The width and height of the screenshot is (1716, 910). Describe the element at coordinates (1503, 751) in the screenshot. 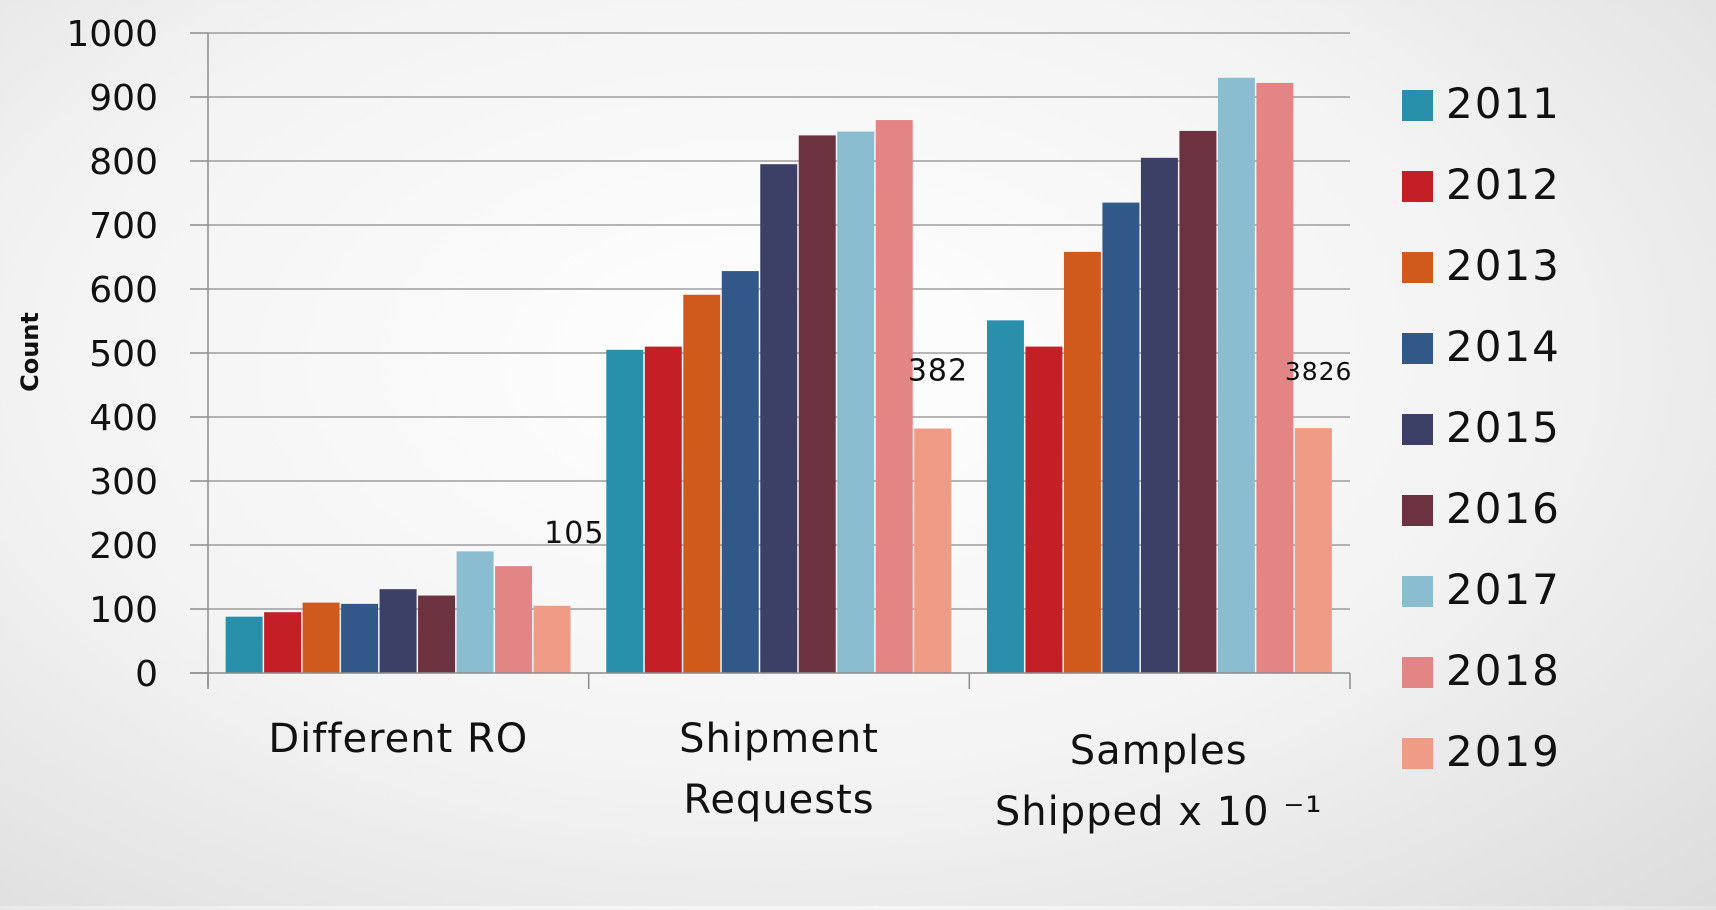

I see `legend-label: 2019` at that location.